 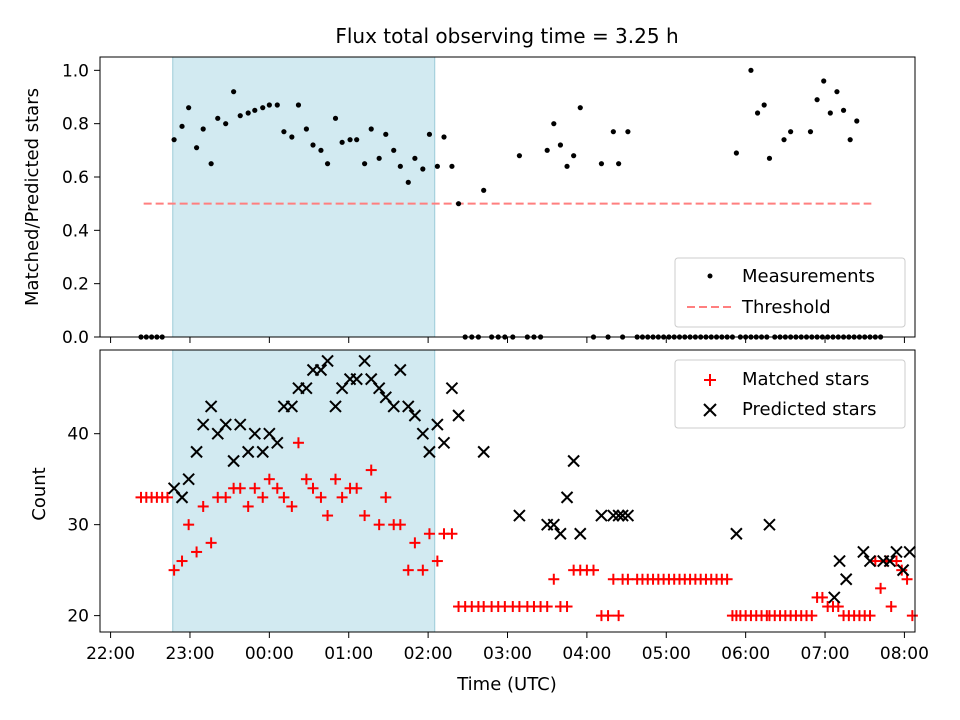 I want to click on x-tick-label: 06:00, so click(x=745, y=654).